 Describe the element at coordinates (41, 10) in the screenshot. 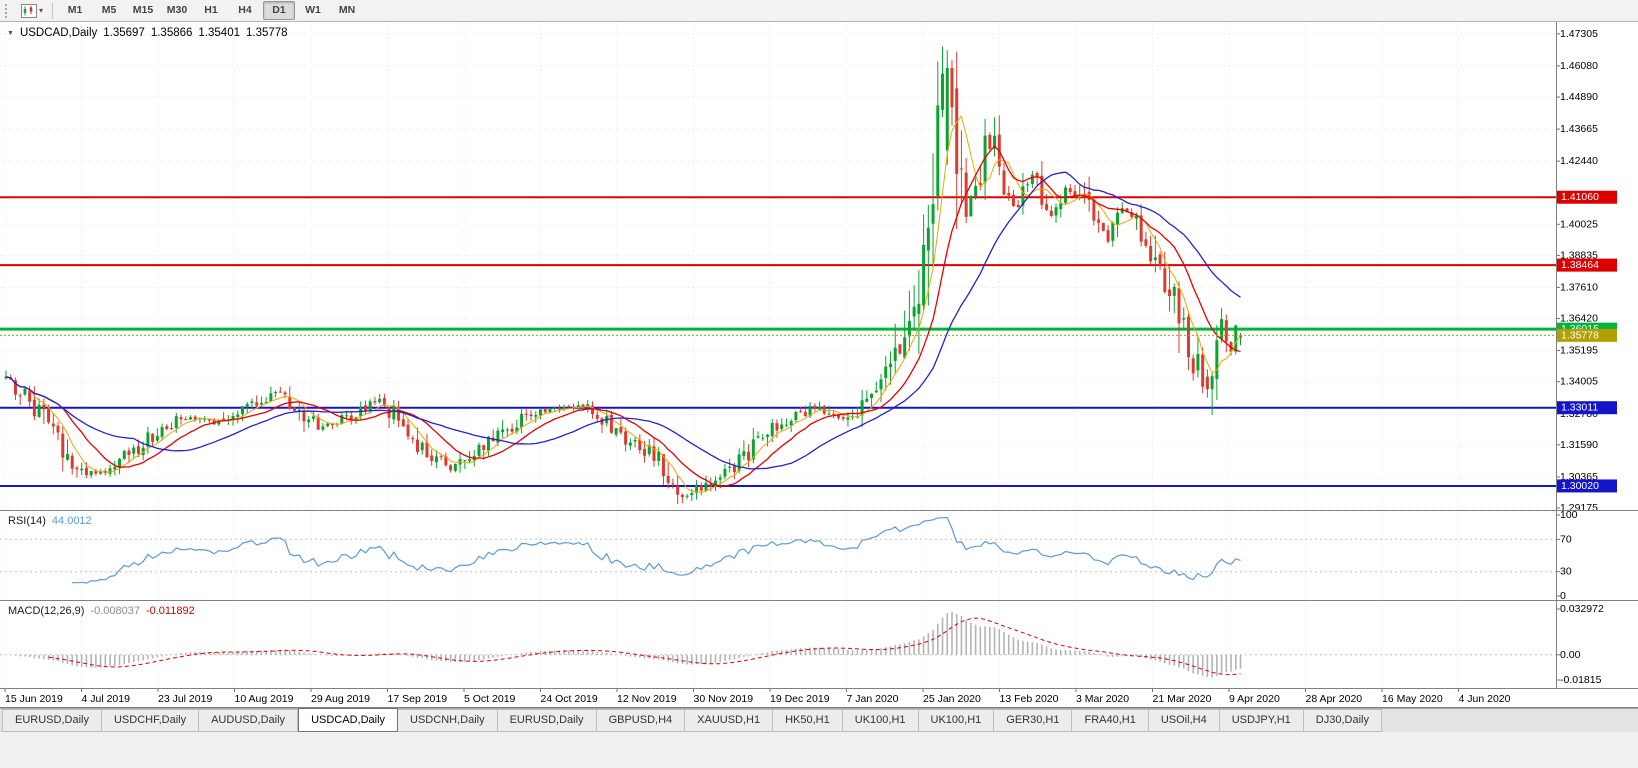

I see `chevron-down-icon: ▾` at that location.